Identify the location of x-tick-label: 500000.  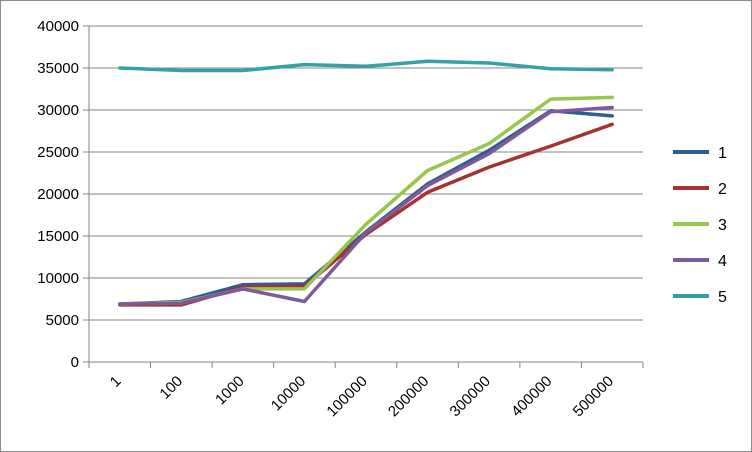
(593, 396).